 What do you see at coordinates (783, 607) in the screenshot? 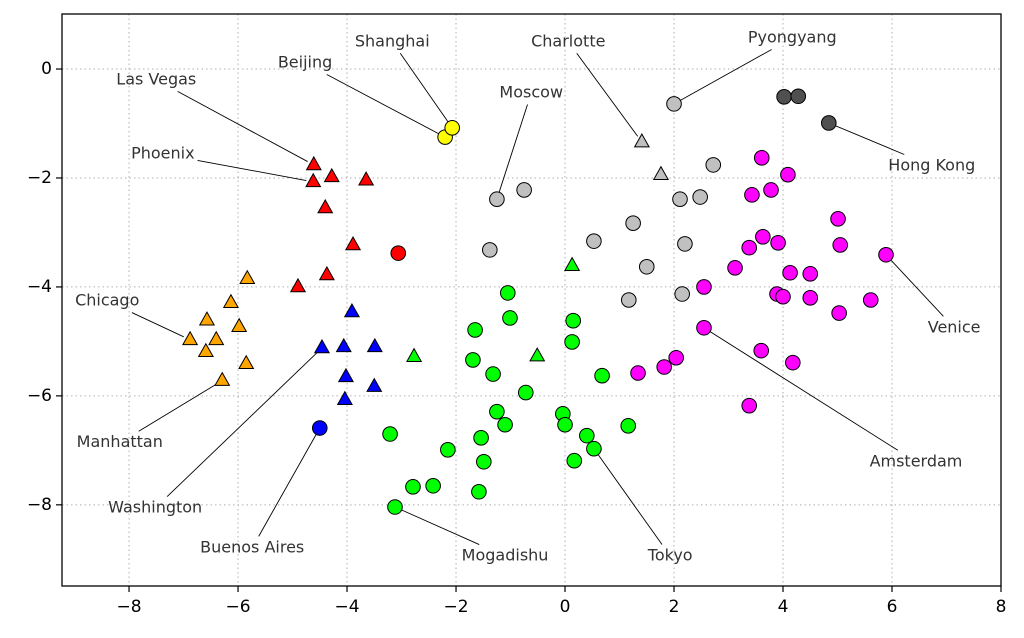
I see `x-tick-label: 4` at bounding box center [783, 607].